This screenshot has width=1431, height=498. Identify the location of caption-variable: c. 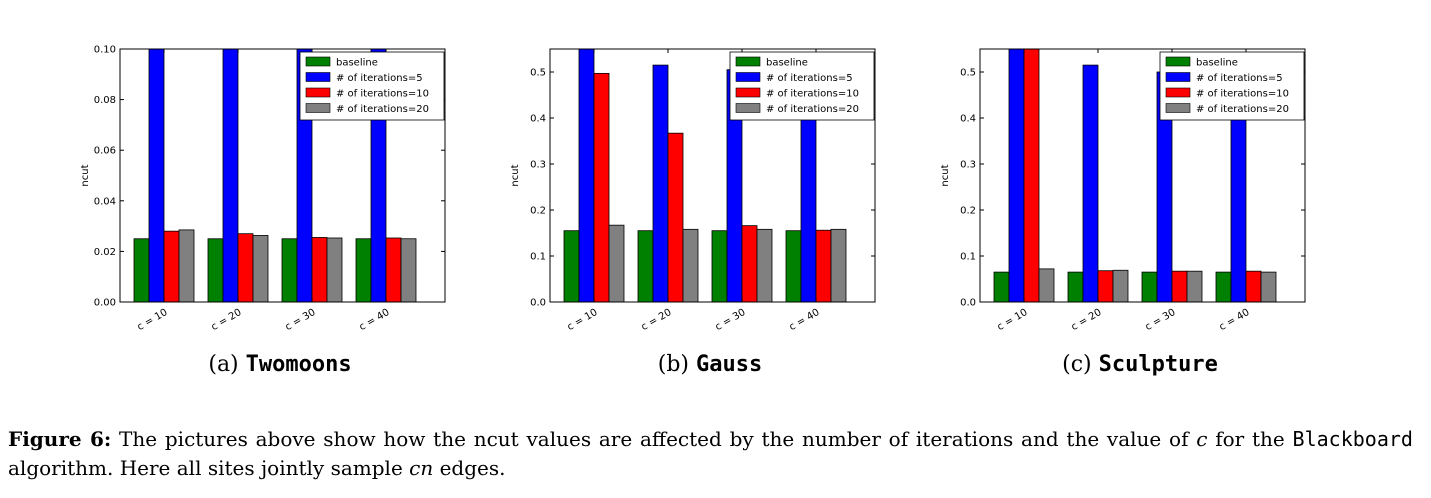
(1202, 439).